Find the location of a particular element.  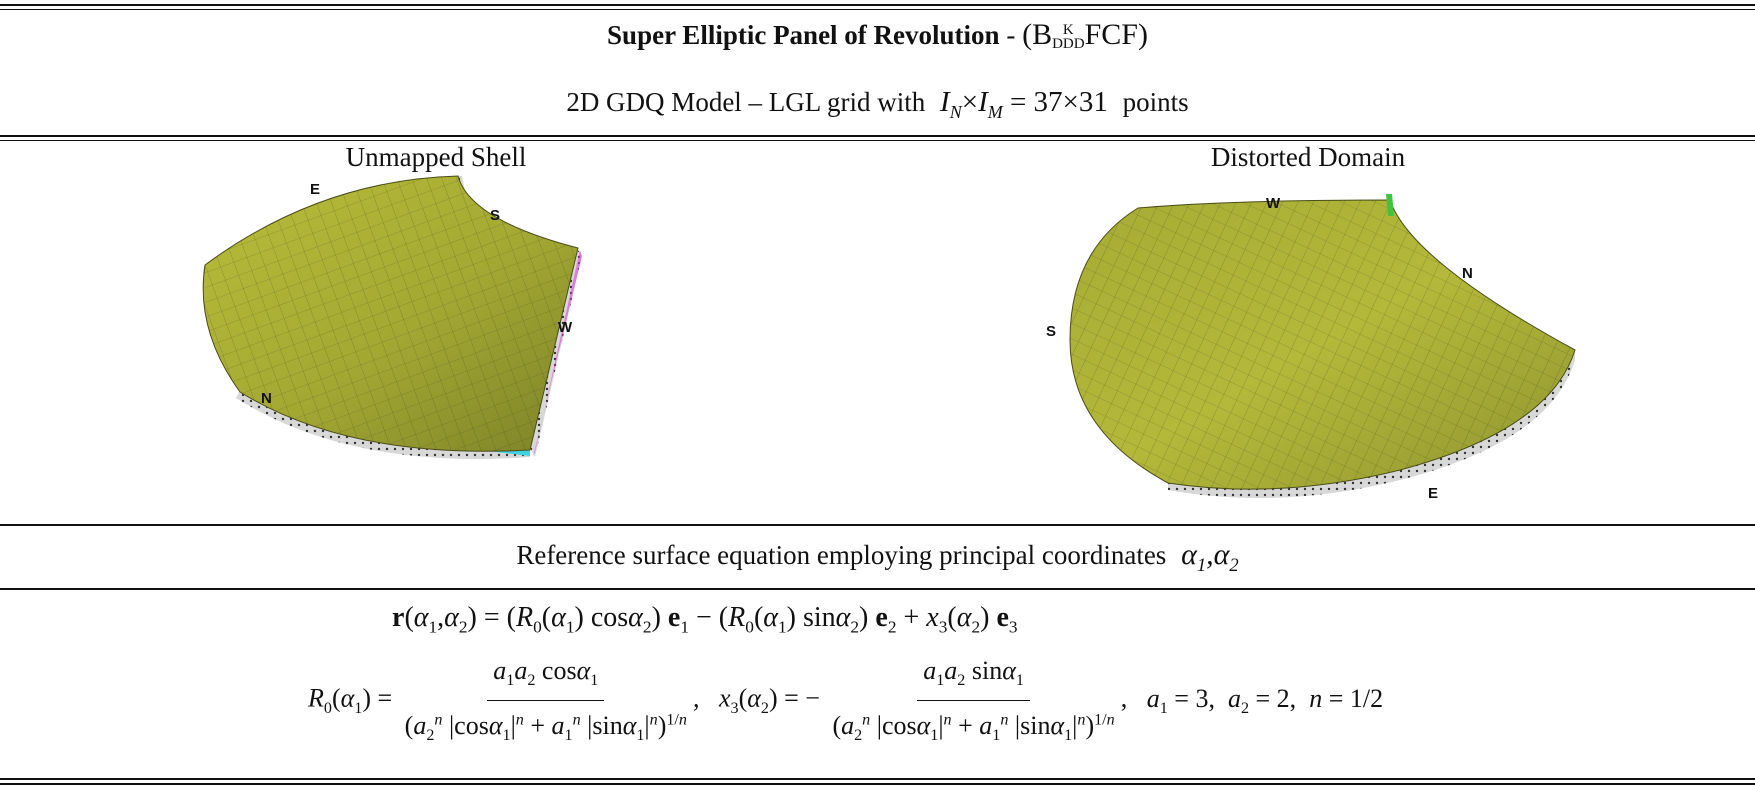

edge-label-n-right: N is located at coordinates (1467, 273).